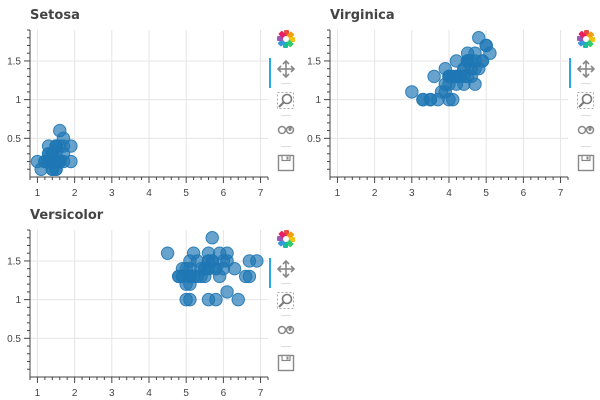 The width and height of the screenshot is (600, 400). I want to click on chart-title: Versicolor, so click(67, 215).